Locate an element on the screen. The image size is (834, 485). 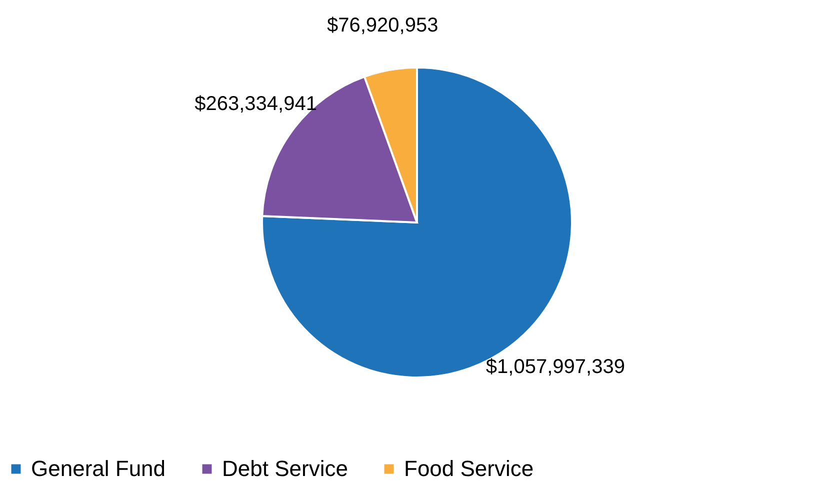
data-label: $263,334,941 is located at coordinates (255, 104).